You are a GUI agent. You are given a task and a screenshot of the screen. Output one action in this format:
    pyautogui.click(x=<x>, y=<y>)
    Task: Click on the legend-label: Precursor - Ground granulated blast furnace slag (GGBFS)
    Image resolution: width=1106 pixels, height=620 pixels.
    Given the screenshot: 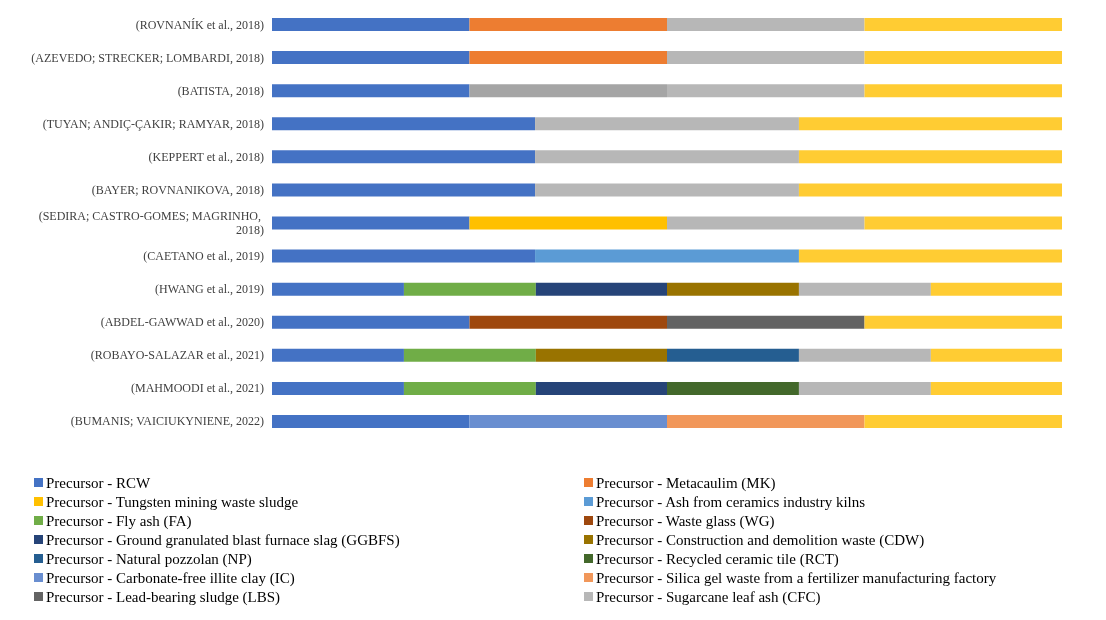 What is the action you would take?
    pyautogui.click(x=223, y=540)
    